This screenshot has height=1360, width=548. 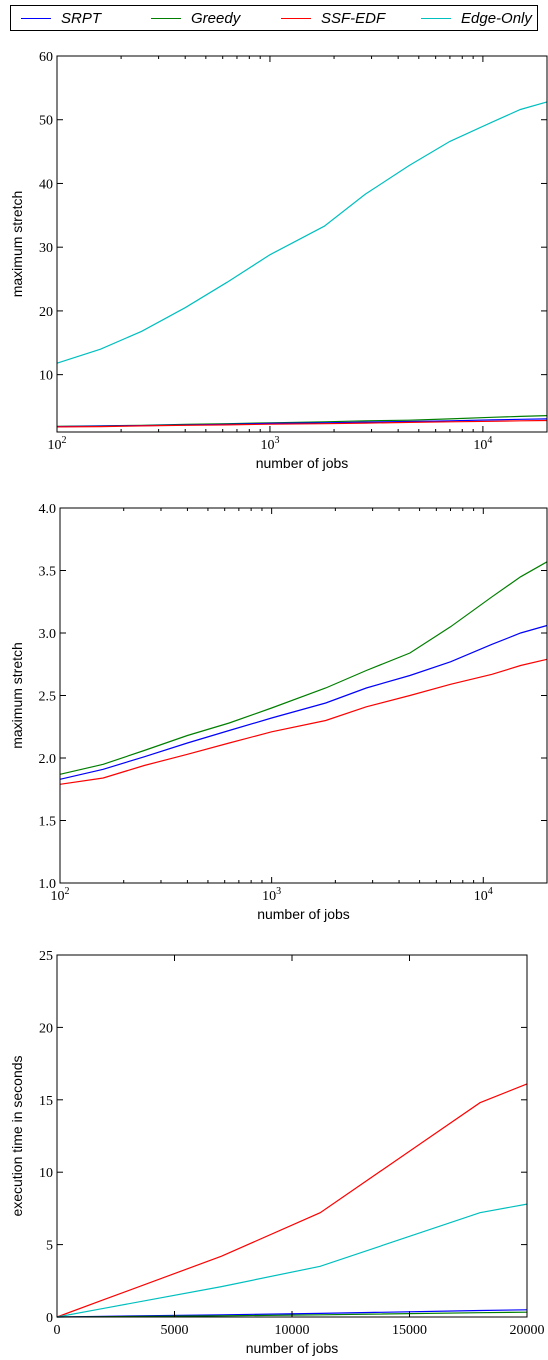 What do you see at coordinates (175, 1330) in the screenshot?
I see `chart3-xtick-label: 5000` at bounding box center [175, 1330].